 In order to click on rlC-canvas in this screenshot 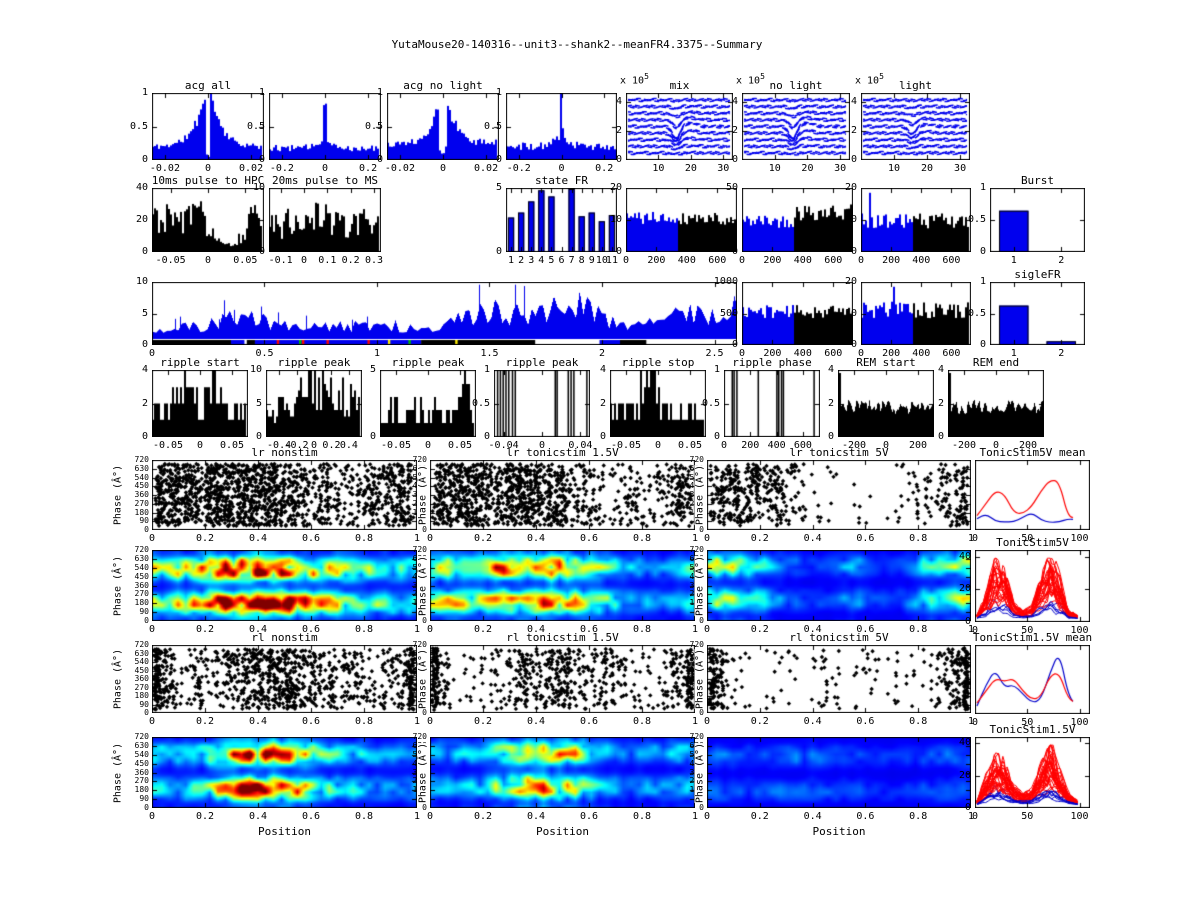, I will do `click(839, 679)`.